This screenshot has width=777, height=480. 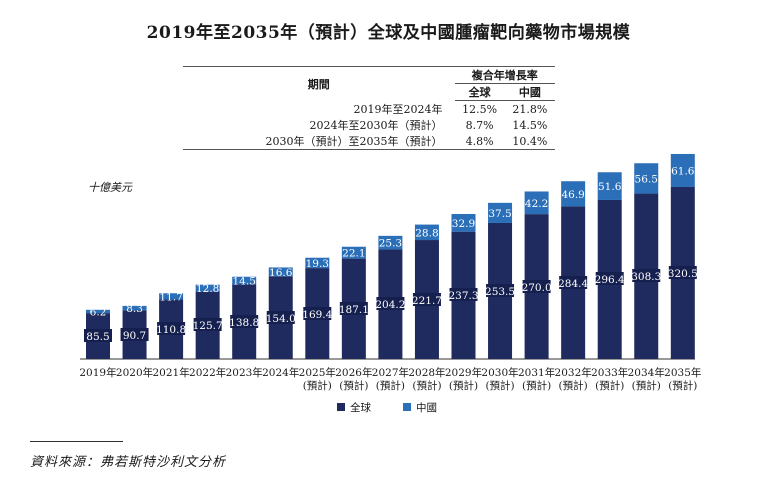 I want to click on china-value-label: 11.7, so click(x=170, y=297).